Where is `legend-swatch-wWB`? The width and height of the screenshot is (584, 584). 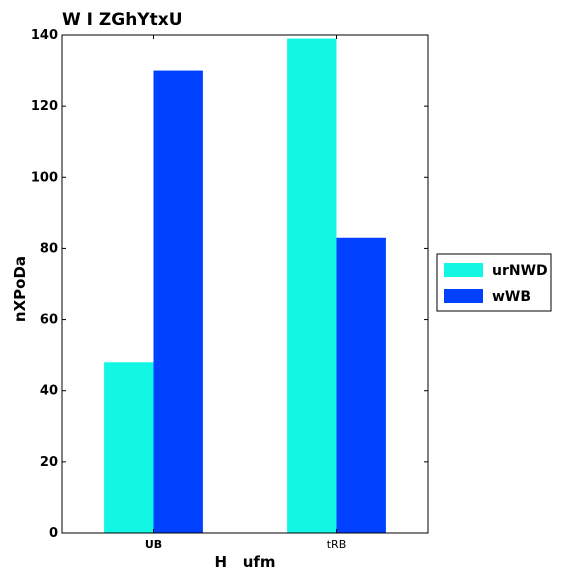
legend-swatch-wWB is located at coordinates (463, 296).